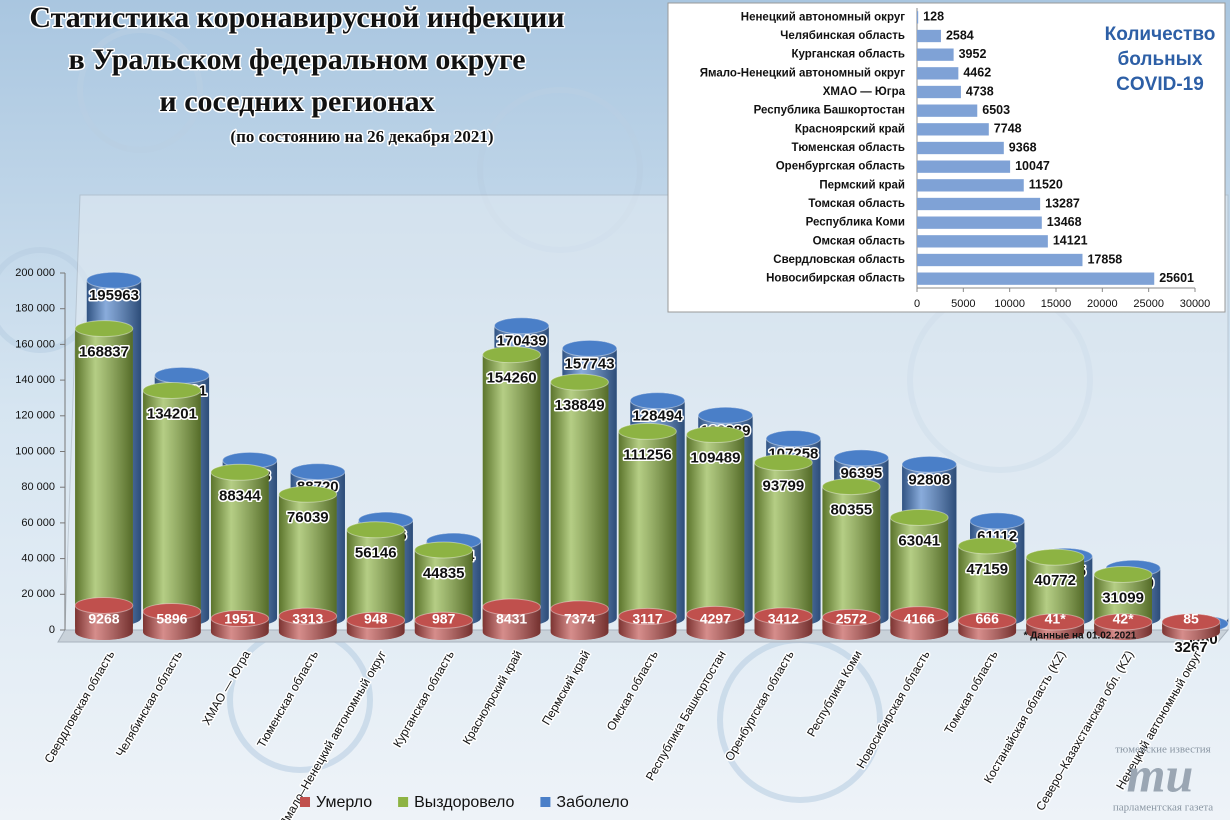 The width and height of the screenshot is (1230, 820). Describe the element at coordinates (1124, 619) in the screenshot. I see `value-label: 42*` at that location.